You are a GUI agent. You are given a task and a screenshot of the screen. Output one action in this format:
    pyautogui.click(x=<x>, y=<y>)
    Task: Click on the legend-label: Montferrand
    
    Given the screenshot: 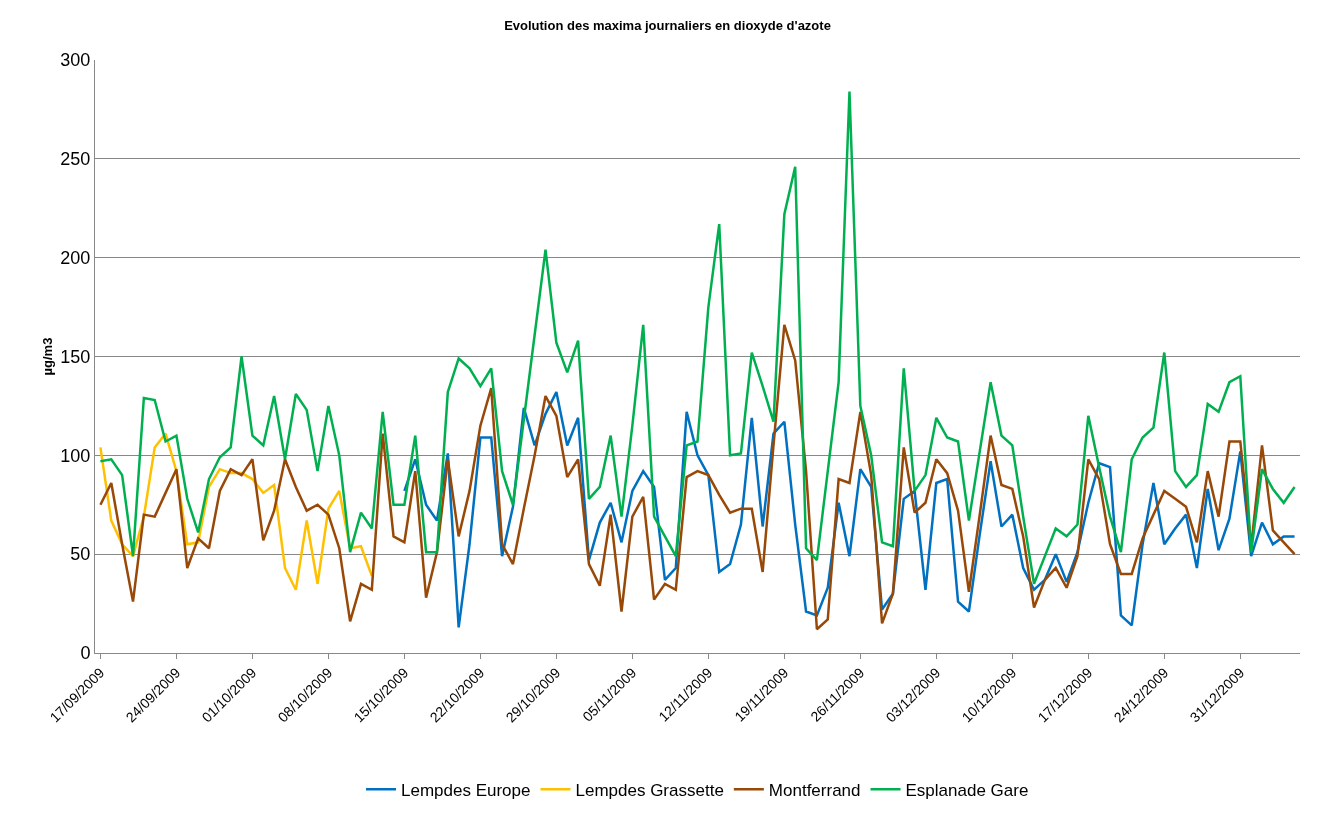 What is the action you would take?
    pyautogui.click(x=814, y=790)
    